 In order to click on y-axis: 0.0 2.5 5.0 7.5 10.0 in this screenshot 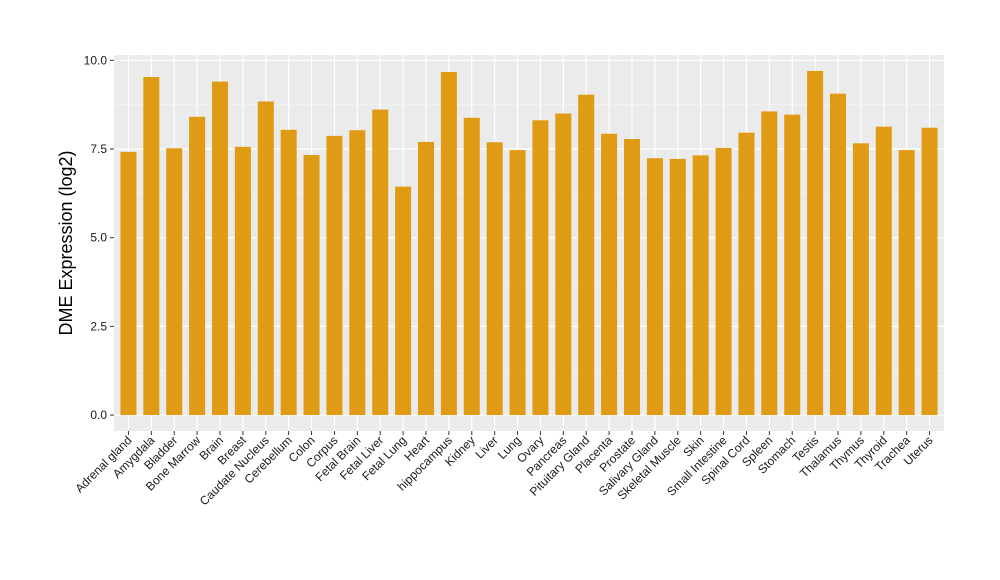, I will do `click(99, 237)`.